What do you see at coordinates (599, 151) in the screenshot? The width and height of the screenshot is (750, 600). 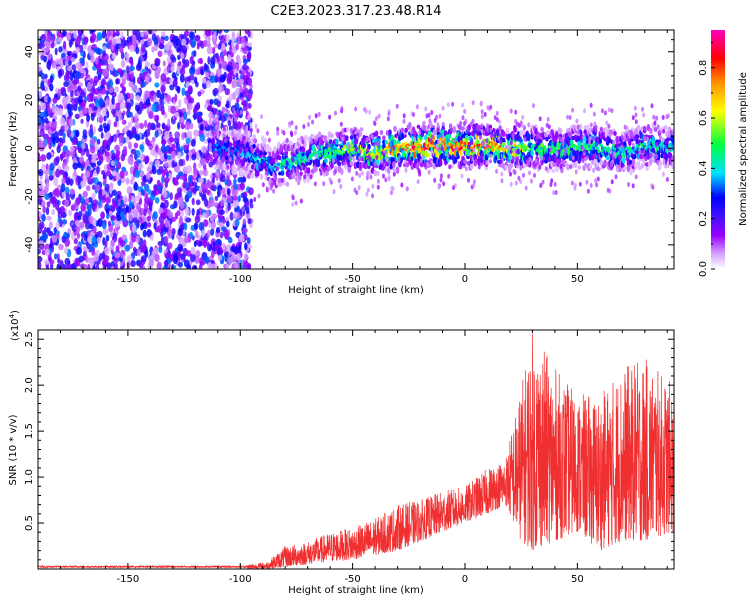 I see `ridge-core-cell` at bounding box center [599, 151].